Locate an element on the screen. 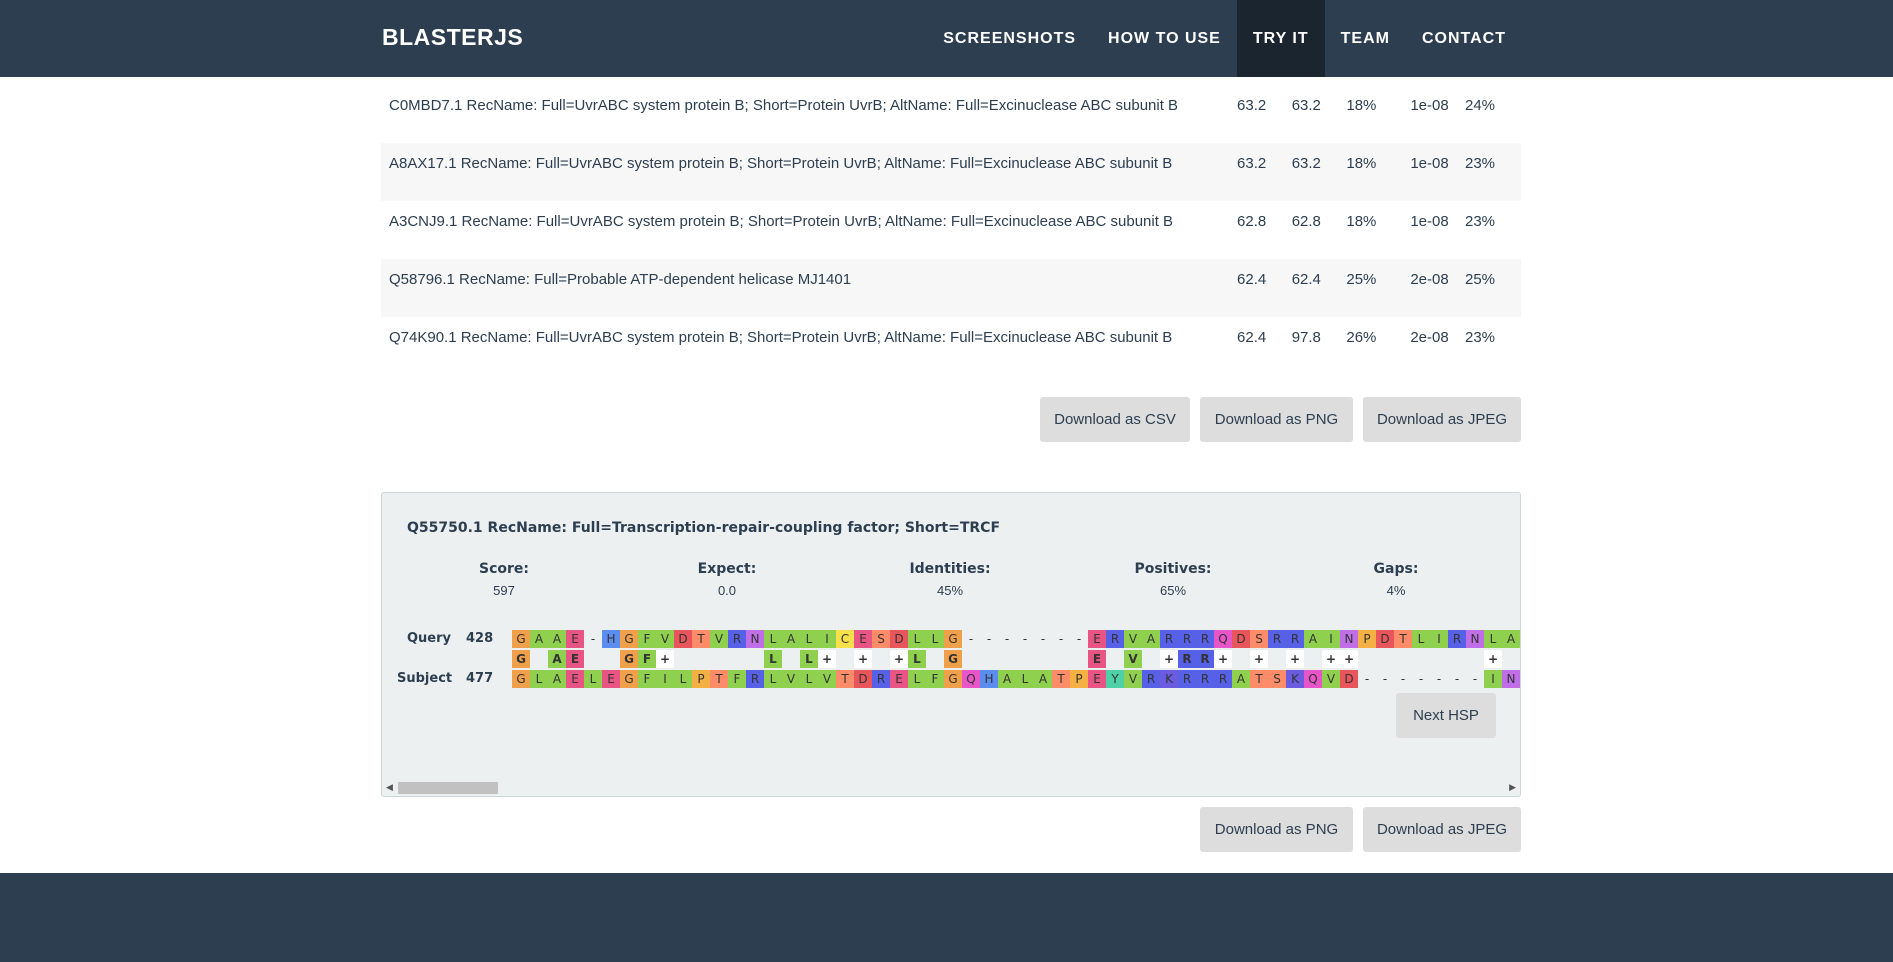  alignment-download-jpeg-button: Download as JPEG is located at coordinates (1442, 829).